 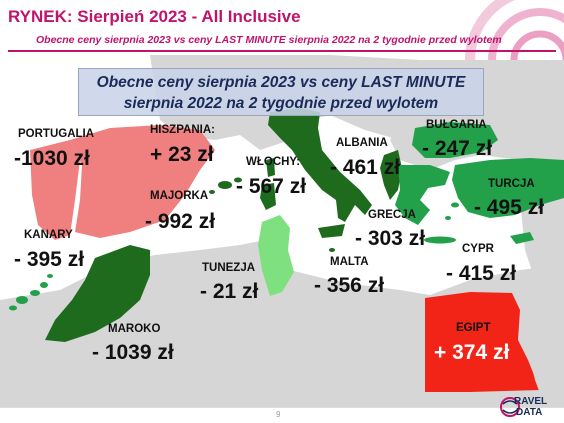 I want to click on travel-data-logo: RAVEL DATA, so click(x=530, y=407).